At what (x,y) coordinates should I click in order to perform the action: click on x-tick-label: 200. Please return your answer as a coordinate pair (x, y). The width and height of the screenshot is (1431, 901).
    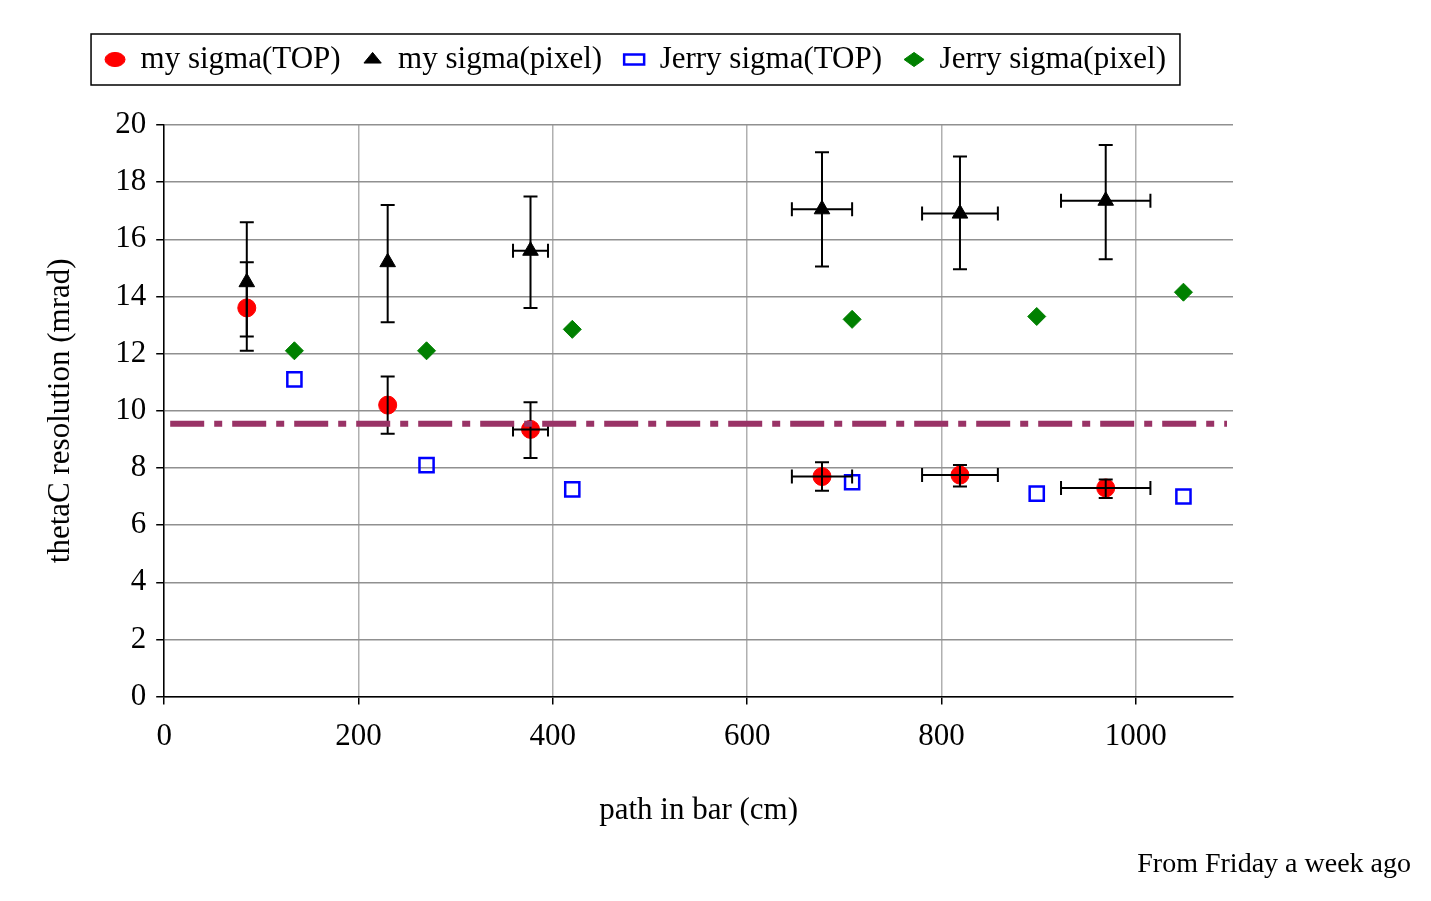
    Looking at the image, I should click on (358, 735).